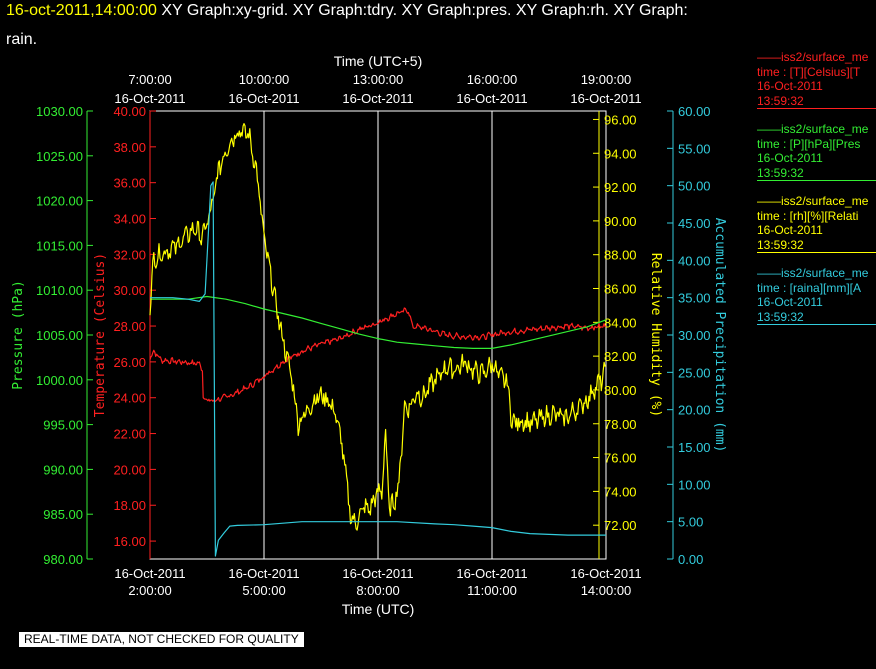 Image resolution: width=876 pixels, height=669 pixels. Describe the element at coordinates (690, 559) in the screenshot. I see `precip-tick-label: 0.00` at that location.